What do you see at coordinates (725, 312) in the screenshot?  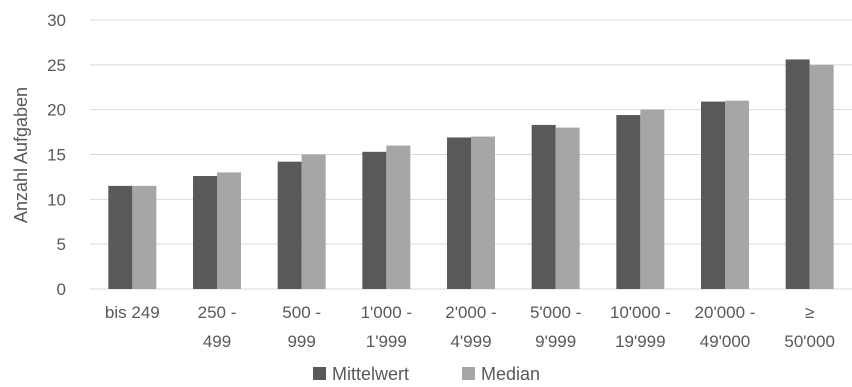 I see `x-tick-label: 20'000 -` at bounding box center [725, 312].